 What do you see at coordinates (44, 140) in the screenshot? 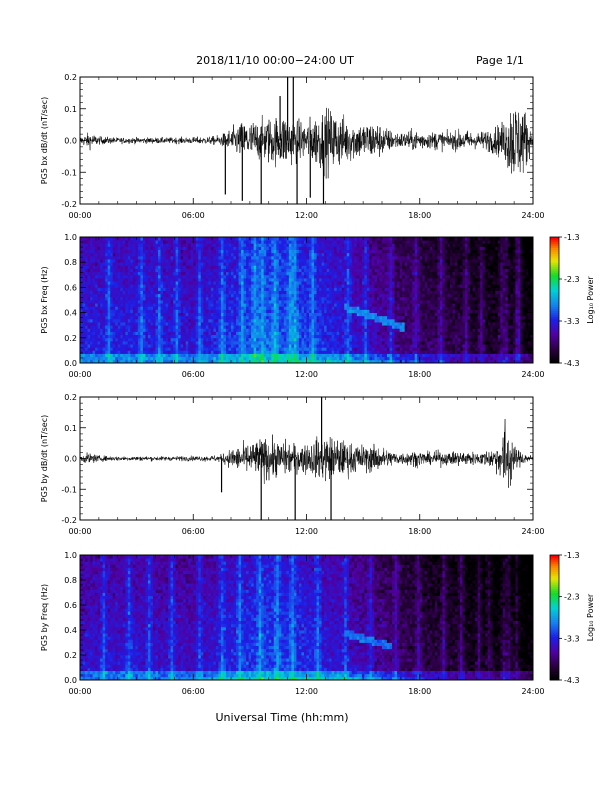
I see `y-axis-label: PG5 bx dB/dt (nT/sec)` at bounding box center [44, 140].